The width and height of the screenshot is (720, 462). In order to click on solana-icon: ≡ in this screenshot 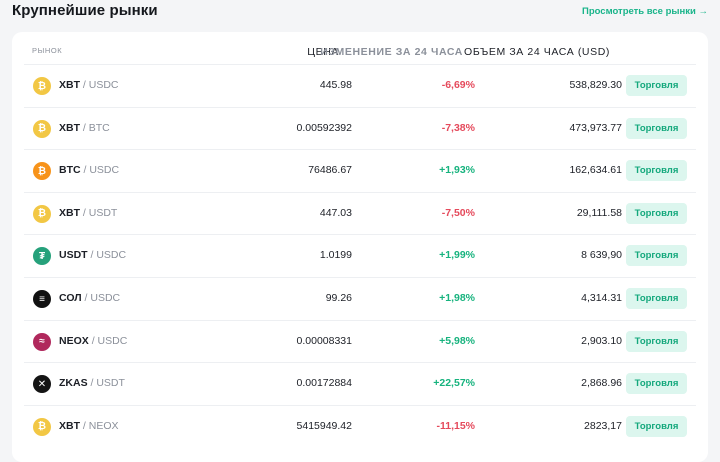, I will do `click(42, 299)`.